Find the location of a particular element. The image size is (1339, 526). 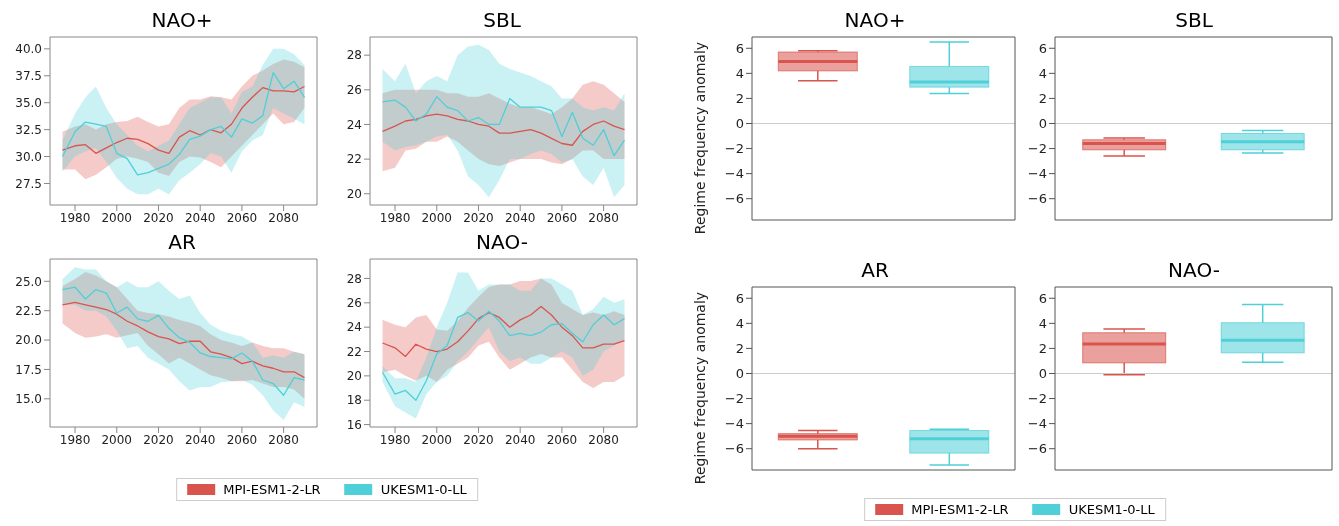

y-tick-label: 35.0 is located at coordinates (28, 102).